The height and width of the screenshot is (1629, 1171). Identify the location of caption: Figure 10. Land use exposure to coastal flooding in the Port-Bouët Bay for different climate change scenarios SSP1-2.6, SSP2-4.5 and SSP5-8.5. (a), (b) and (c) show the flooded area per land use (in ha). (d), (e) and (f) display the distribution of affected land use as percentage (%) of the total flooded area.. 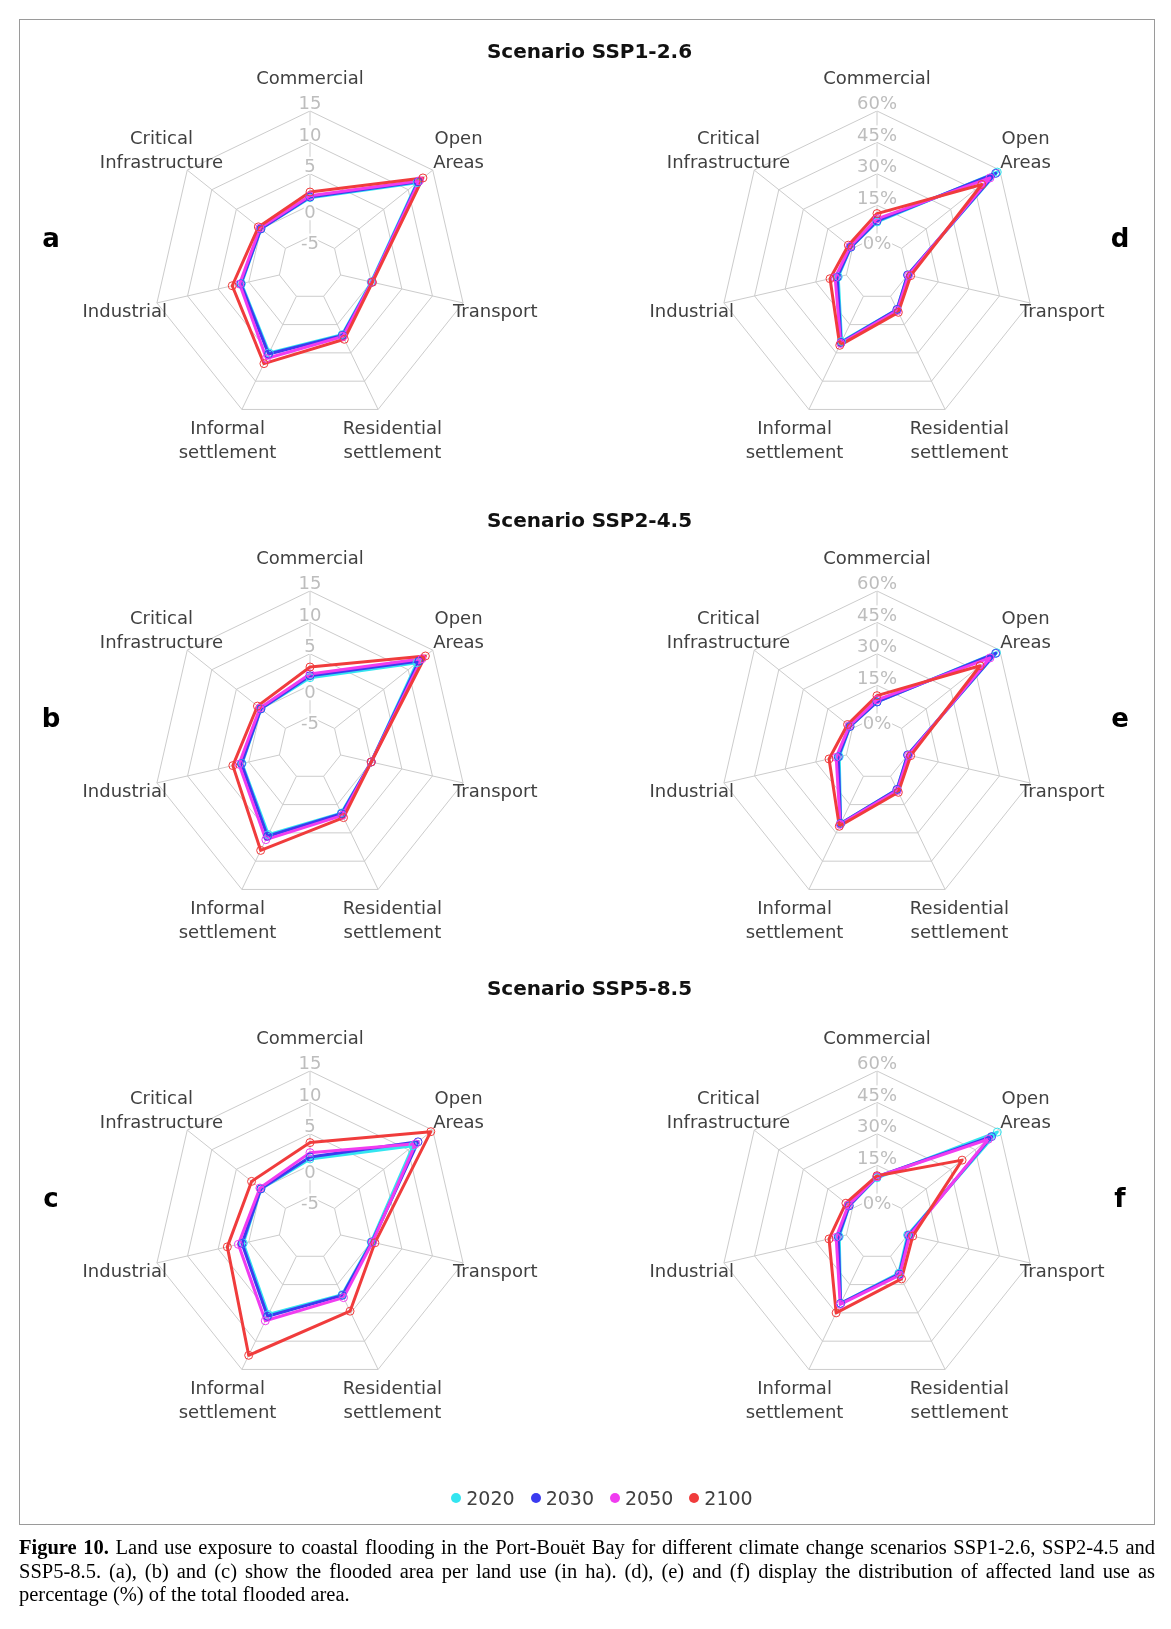
(587, 1570).